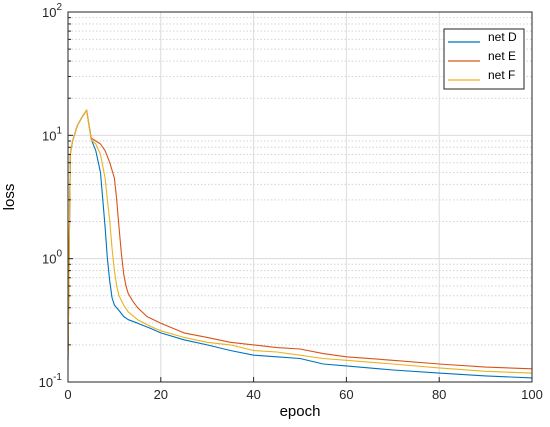 The width and height of the screenshot is (550, 427). What do you see at coordinates (59, 7) in the screenshot?
I see `y-tick-exponent: 2` at bounding box center [59, 7].